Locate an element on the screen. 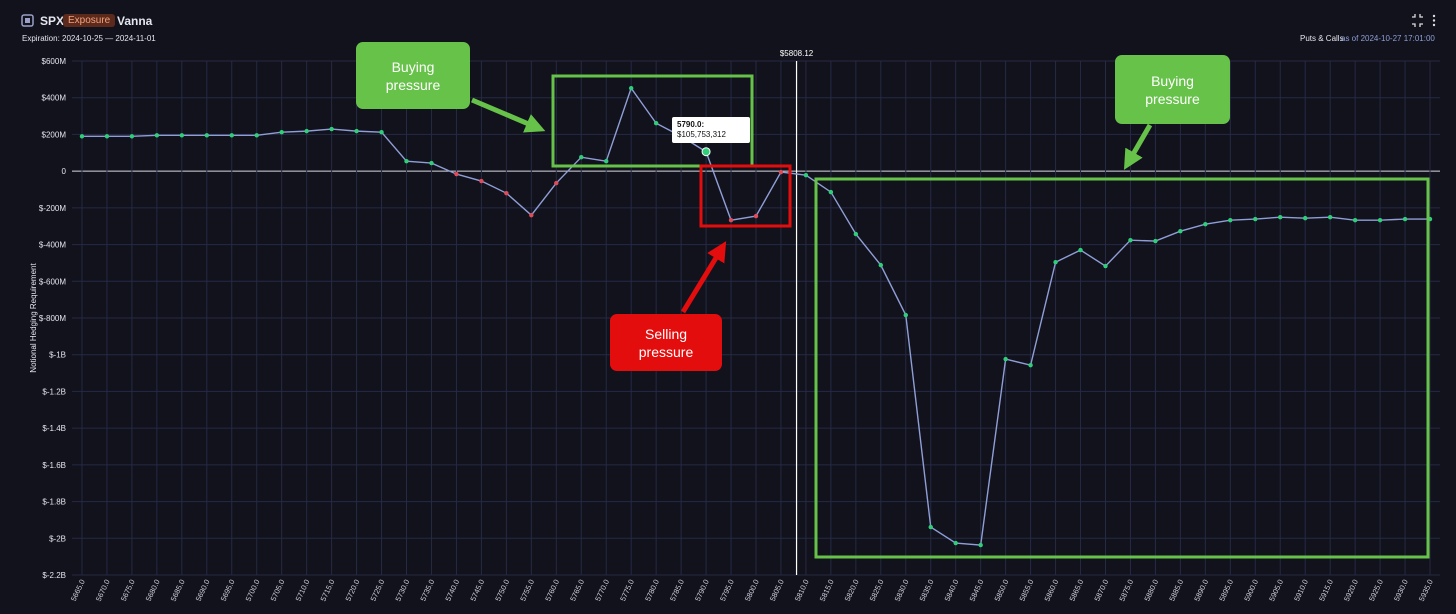 This screenshot has width=1456, height=614. highlight-box is located at coordinates (745, 196).